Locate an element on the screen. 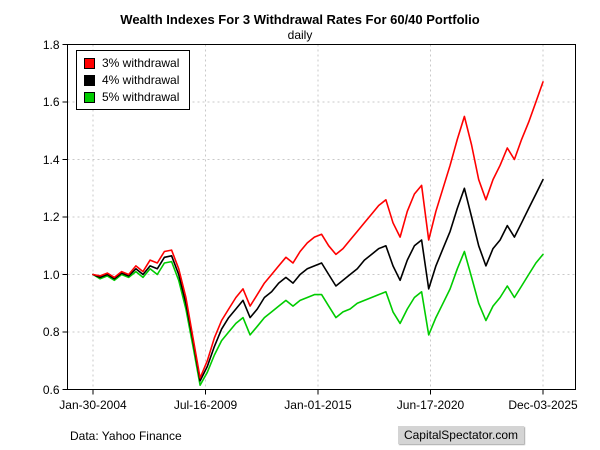 The height and width of the screenshot is (450, 600). x-tick-label: Dec-03-2025 is located at coordinates (543, 404).